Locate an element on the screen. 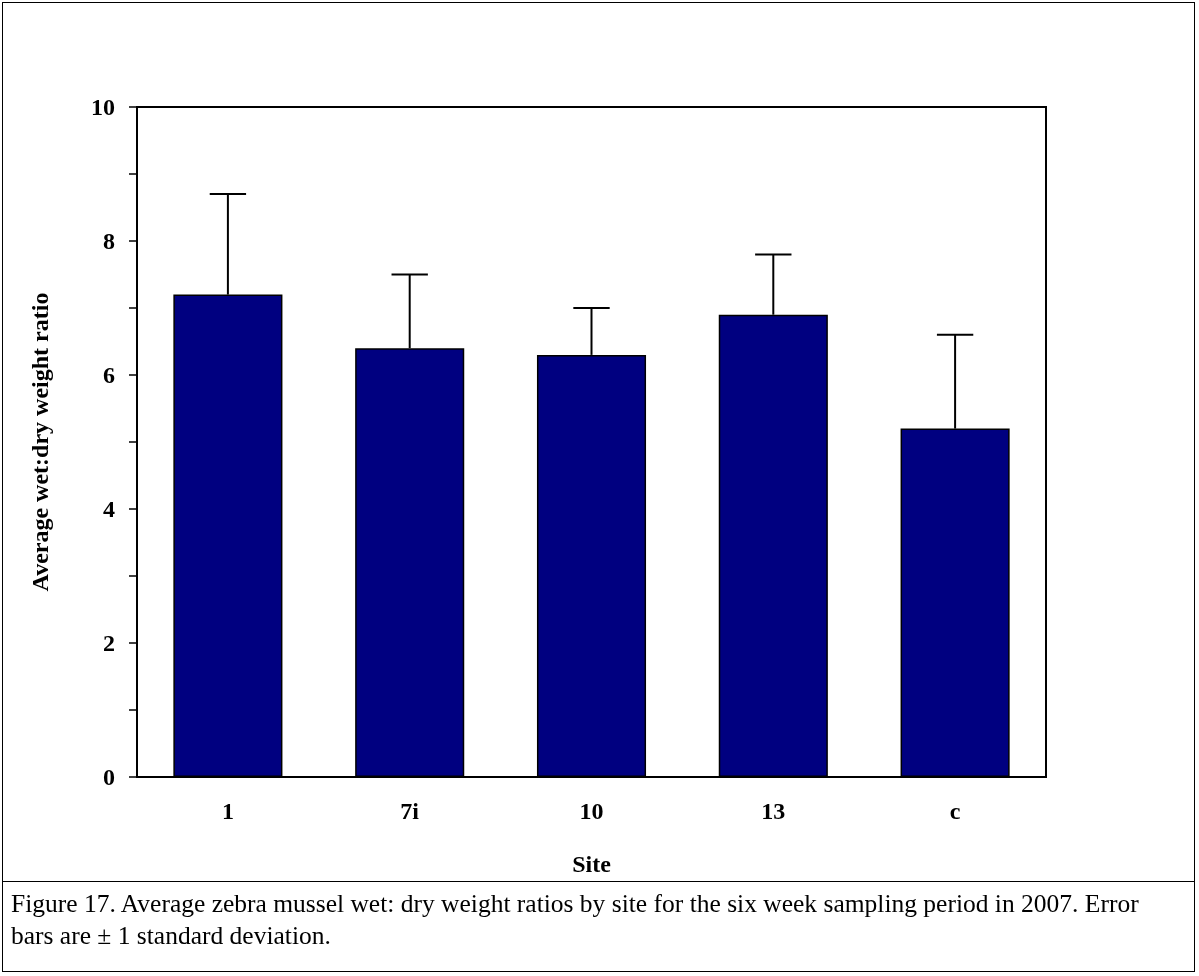 This screenshot has height=976, width=1199. y-axis-title: Average wet:dry weight ratio is located at coordinates (40, 442).